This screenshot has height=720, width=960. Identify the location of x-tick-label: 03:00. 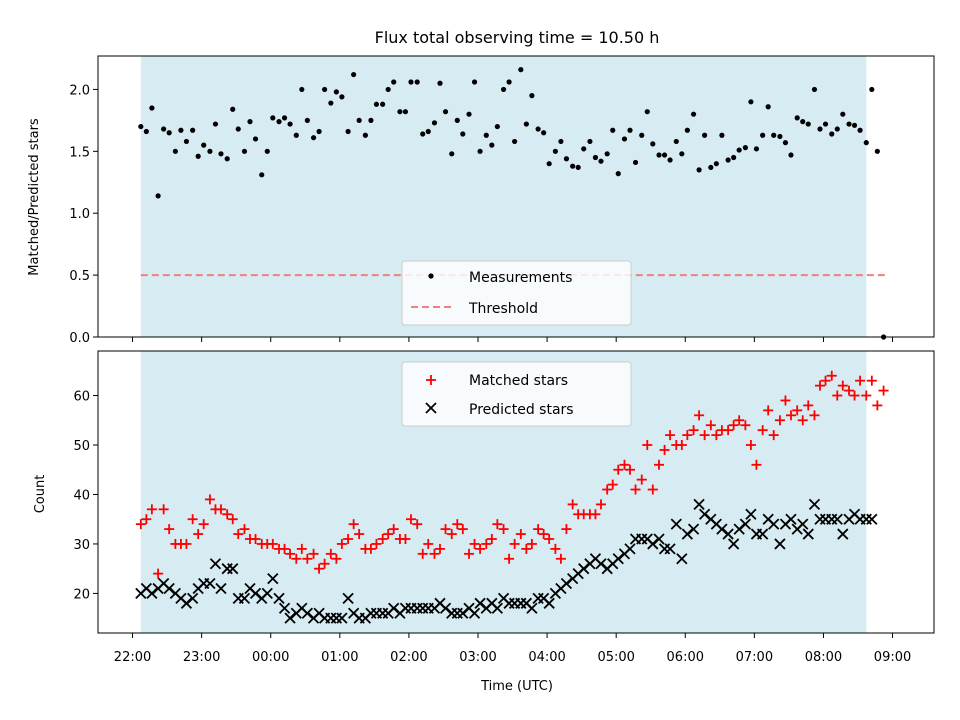
(477, 657).